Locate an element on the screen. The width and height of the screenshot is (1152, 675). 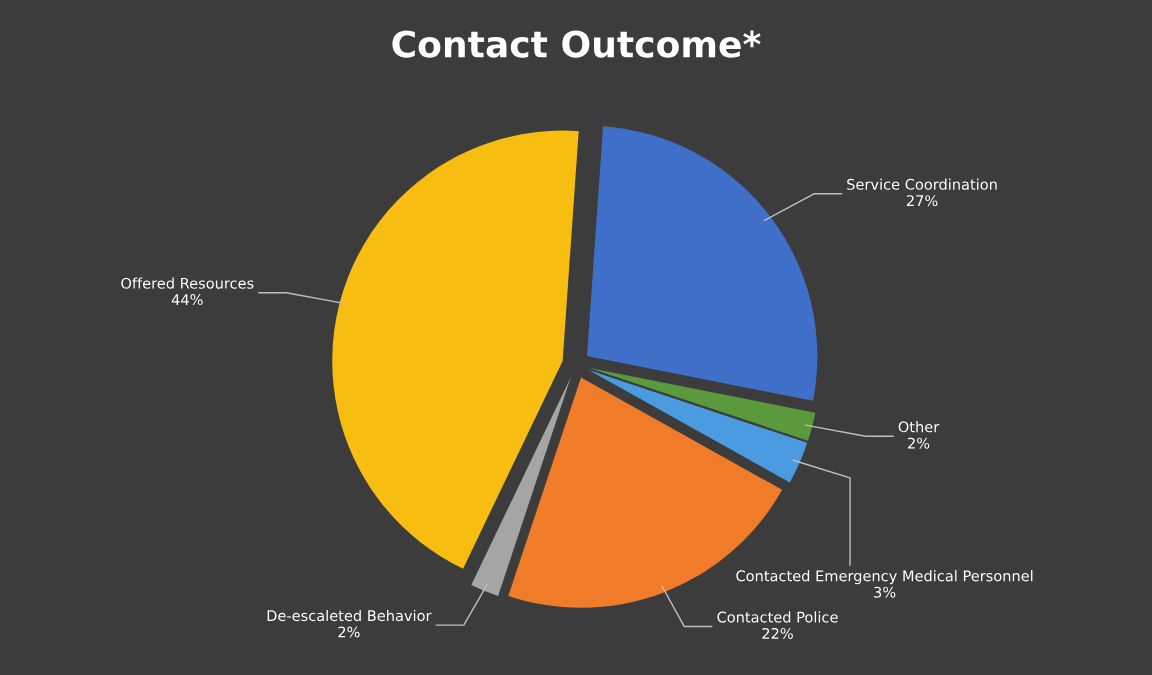
data-label: 3% is located at coordinates (885, 592).